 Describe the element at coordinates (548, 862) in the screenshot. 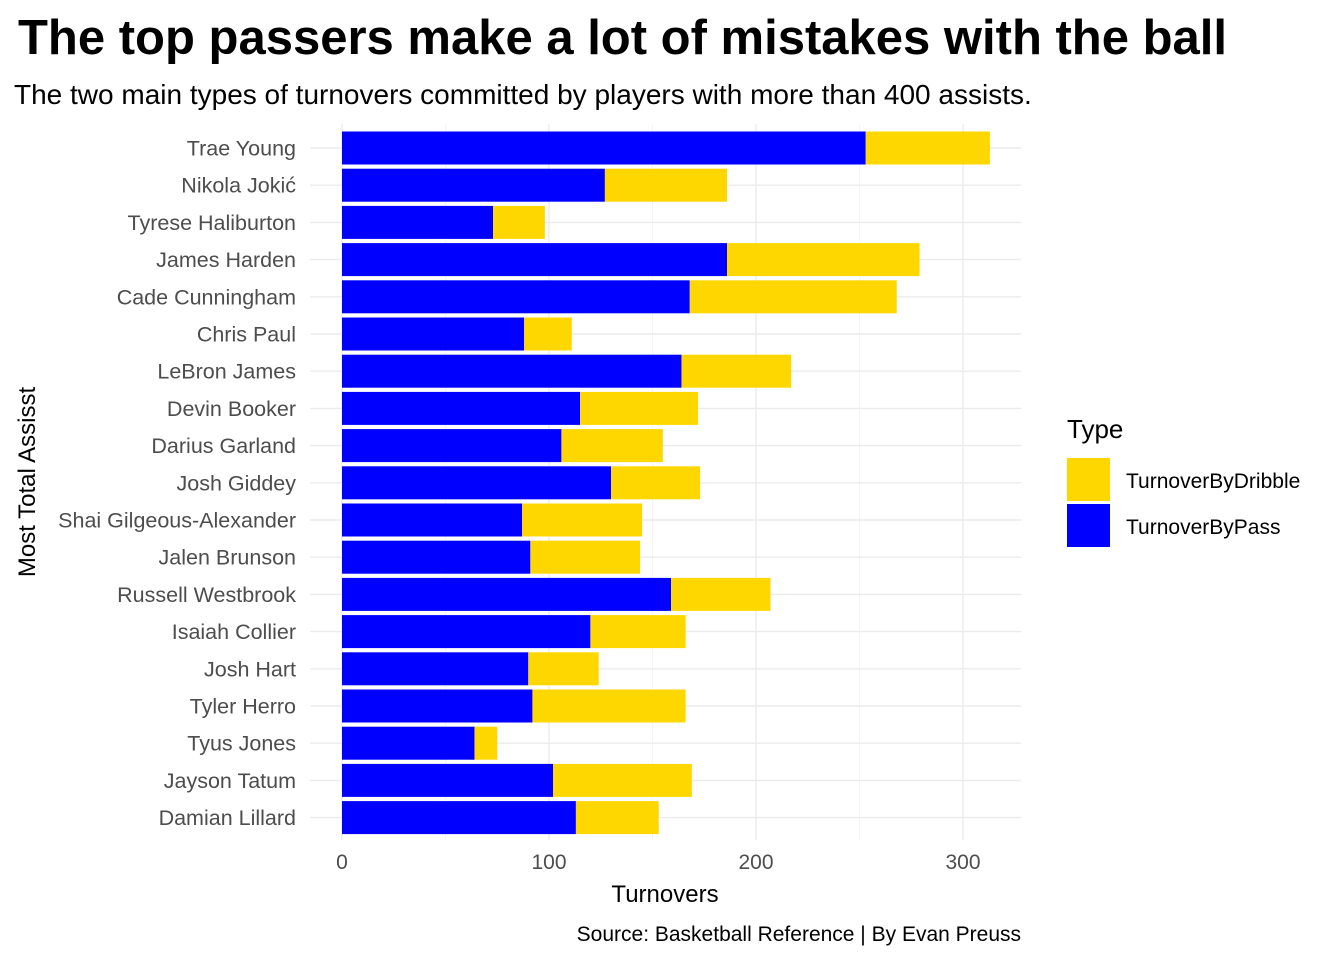

I see `x-tick-label: 100` at that location.